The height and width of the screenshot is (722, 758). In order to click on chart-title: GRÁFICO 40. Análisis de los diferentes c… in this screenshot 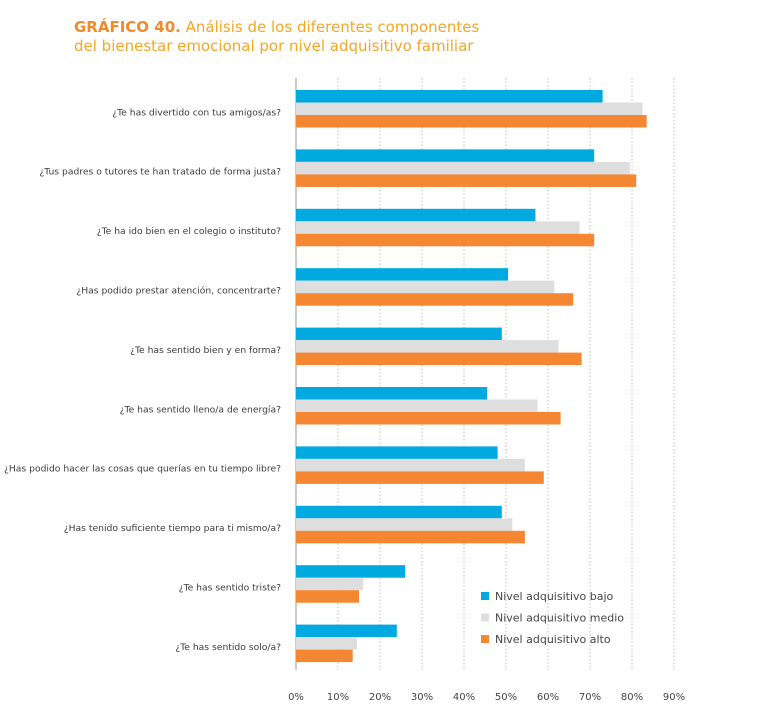, I will do `click(394, 37)`.